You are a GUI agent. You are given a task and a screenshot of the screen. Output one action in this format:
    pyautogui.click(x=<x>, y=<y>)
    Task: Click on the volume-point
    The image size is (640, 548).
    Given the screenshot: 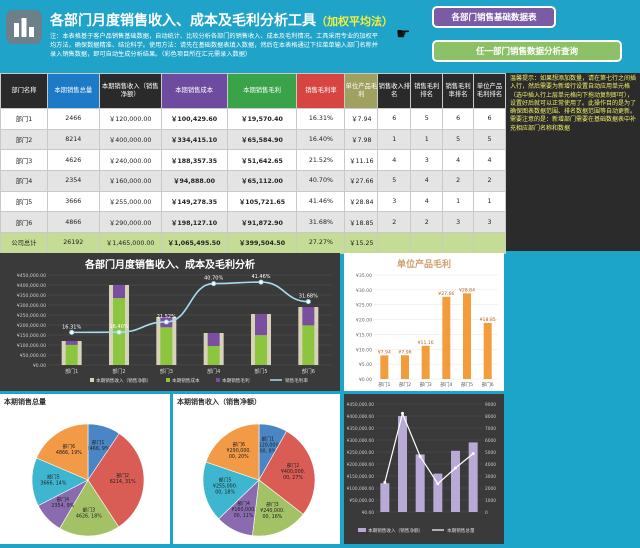 What is the action you would take?
    pyautogui.click(x=473, y=454)
    